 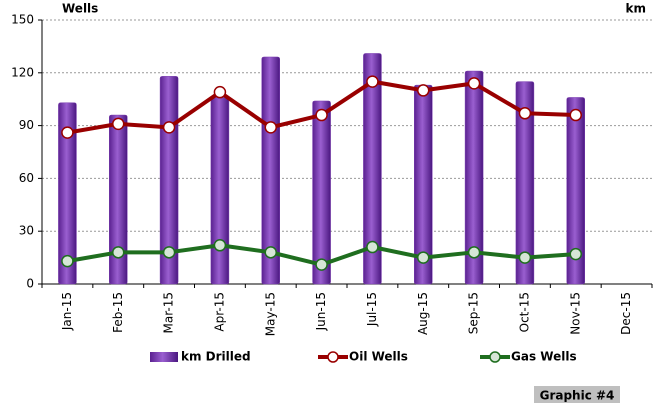 What do you see at coordinates (626, 313) in the screenshot?
I see `x-tick-label: Dec-15` at bounding box center [626, 313].